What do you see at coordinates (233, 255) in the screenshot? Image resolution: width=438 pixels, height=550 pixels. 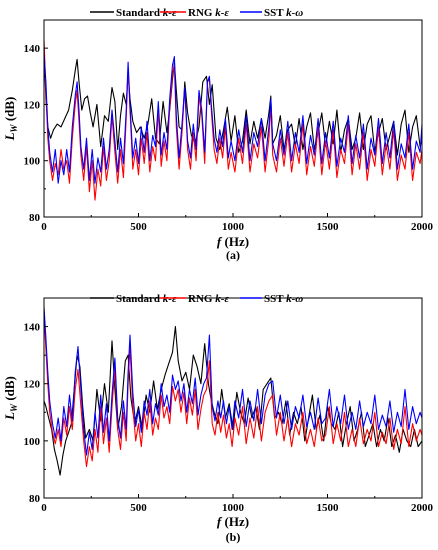 I see `panel-label: (a)` at bounding box center [233, 255].